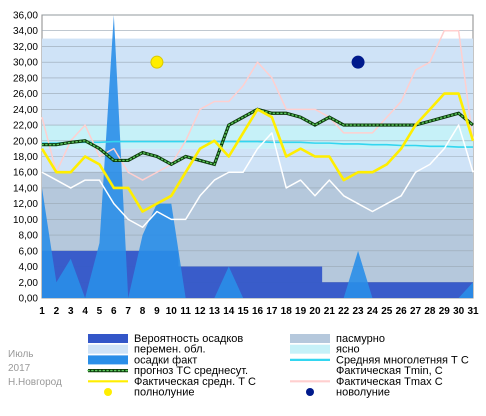 Image resolution: width=486 pixels, height=416 pixels. I want to click on x-tick-label: 26, so click(402, 311).